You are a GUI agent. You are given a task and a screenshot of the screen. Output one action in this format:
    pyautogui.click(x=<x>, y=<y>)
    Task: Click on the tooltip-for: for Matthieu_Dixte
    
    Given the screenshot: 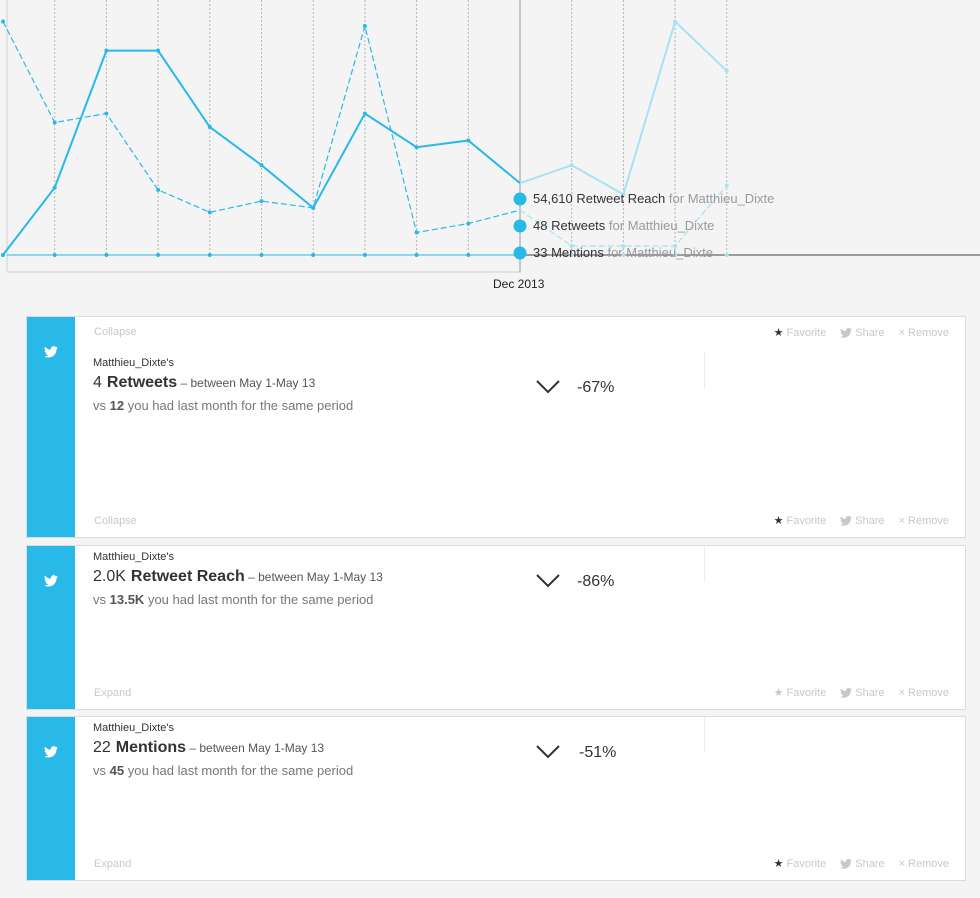 What is the action you would take?
    pyautogui.click(x=660, y=252)
    